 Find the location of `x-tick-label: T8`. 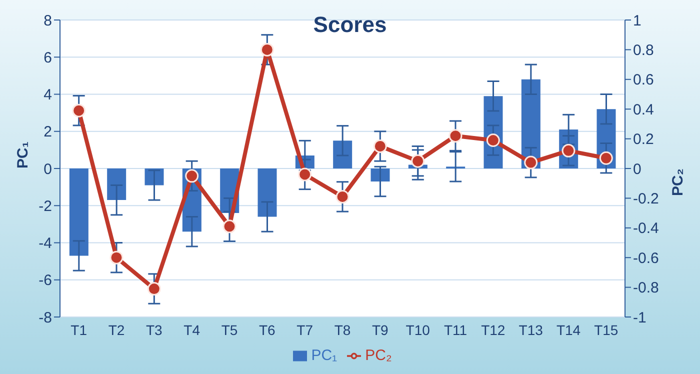

x-tick-label: T8 is located at coordinates (342, 330).